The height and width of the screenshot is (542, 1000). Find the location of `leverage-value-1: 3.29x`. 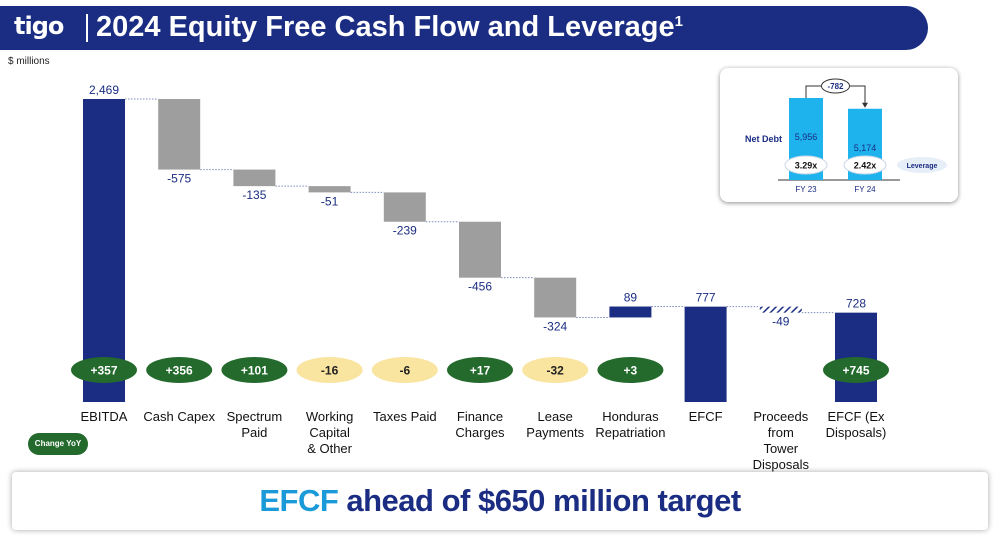

leverage-value-1: 3.29x is located at coordinates (806, 166).